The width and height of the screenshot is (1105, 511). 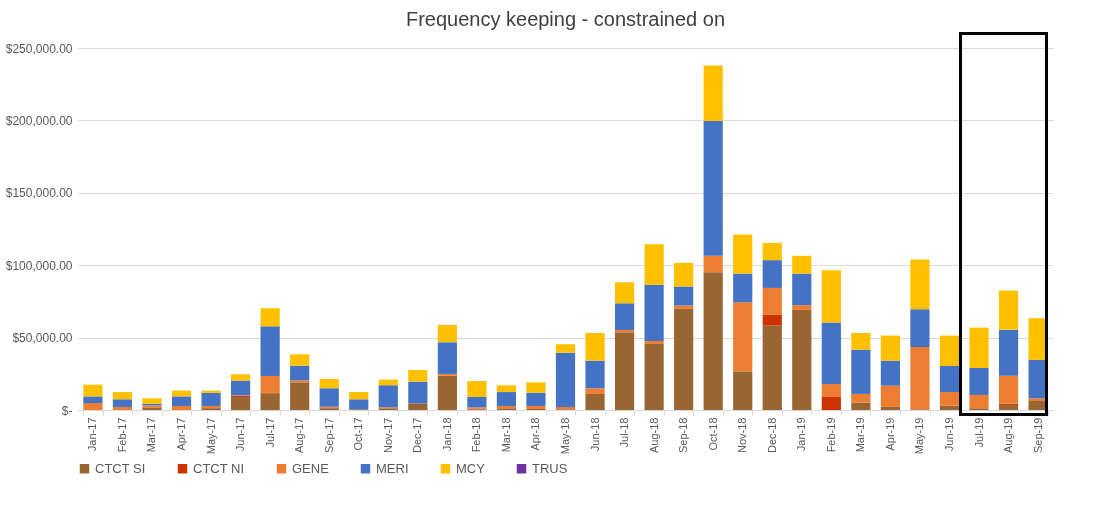 I want to click on x-tick-label: Aug-19, so click(x=1008, y=435).